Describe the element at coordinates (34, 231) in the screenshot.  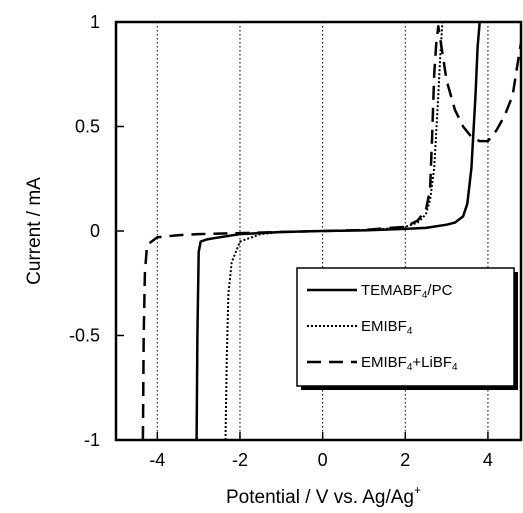
I see `y-axis-title: Current / mA` at that location.